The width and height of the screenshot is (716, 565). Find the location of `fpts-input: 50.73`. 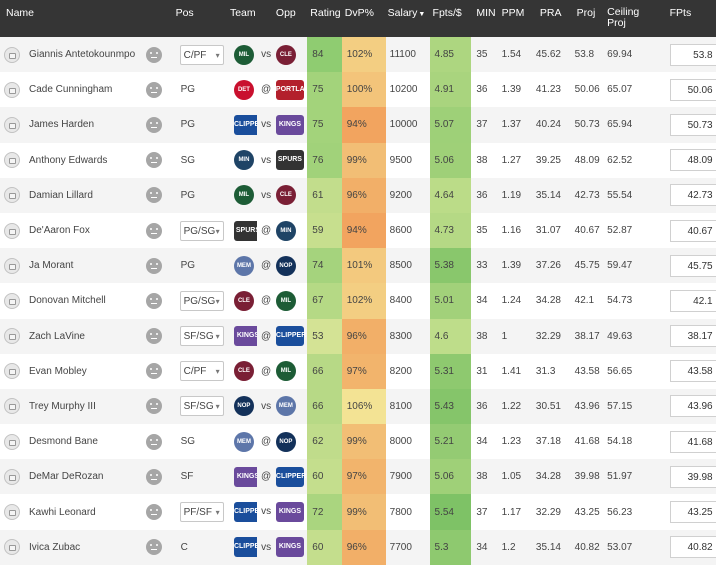

fpts-input: 50.73 is located at coordinates (692, 124).